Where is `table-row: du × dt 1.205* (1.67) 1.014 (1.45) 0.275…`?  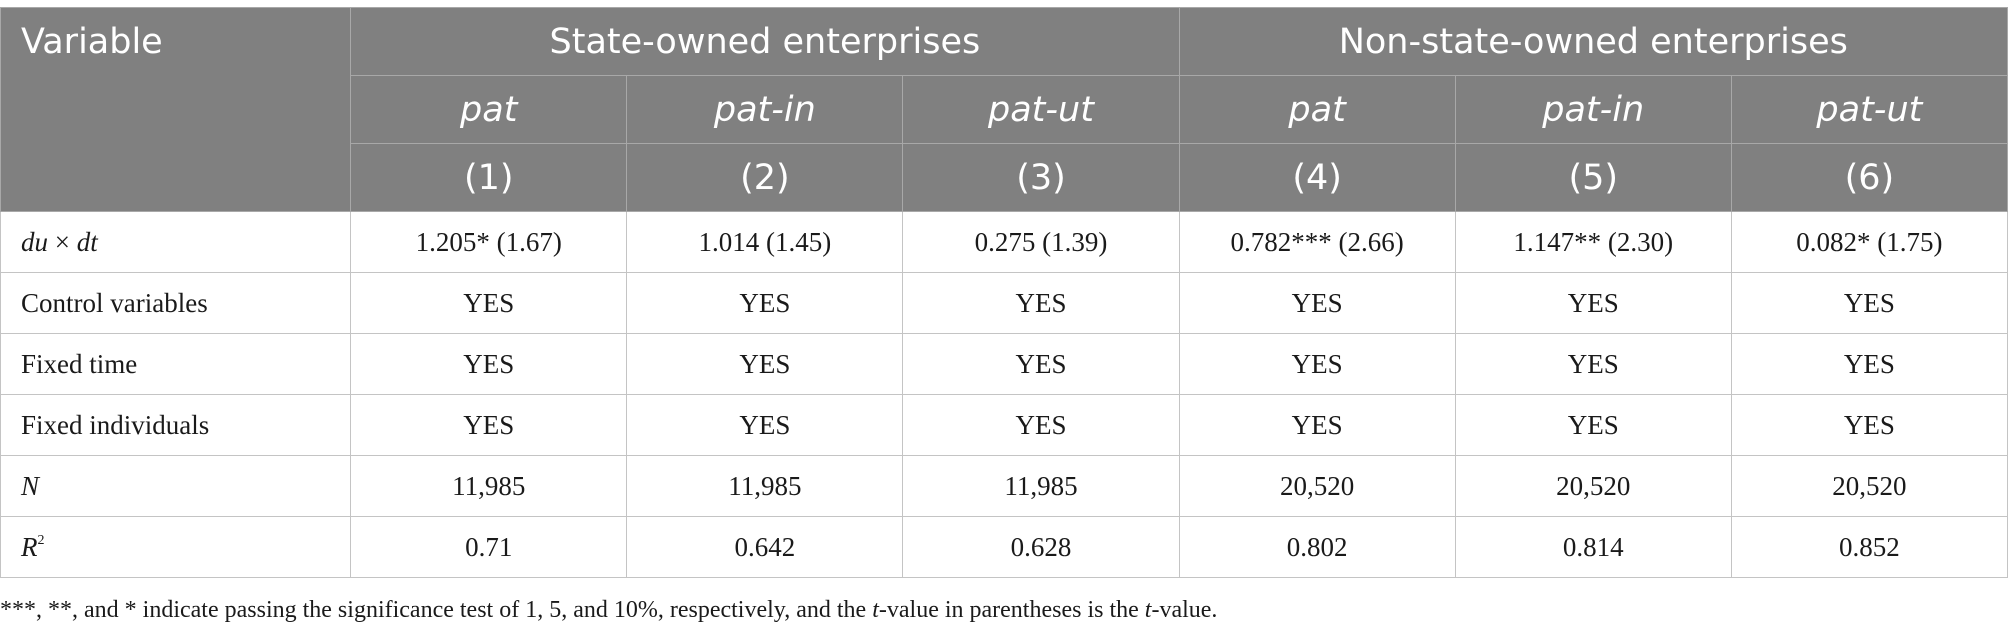 table-row: du × dt 1.205* (1.67) 1.014 (1.45) 0.275… is located at coordinates (1004, 242).